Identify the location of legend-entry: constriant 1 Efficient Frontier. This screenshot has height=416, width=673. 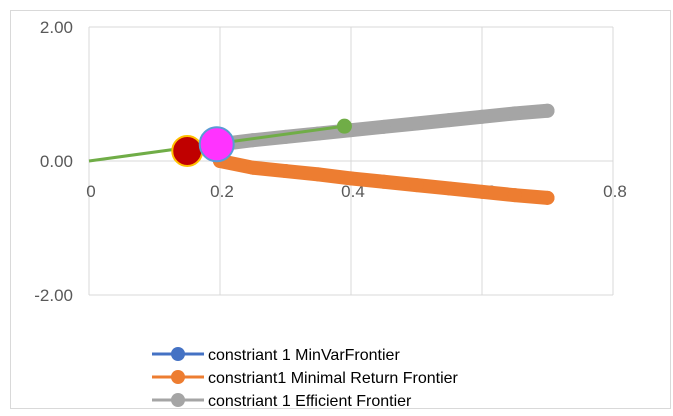
(282, 401).